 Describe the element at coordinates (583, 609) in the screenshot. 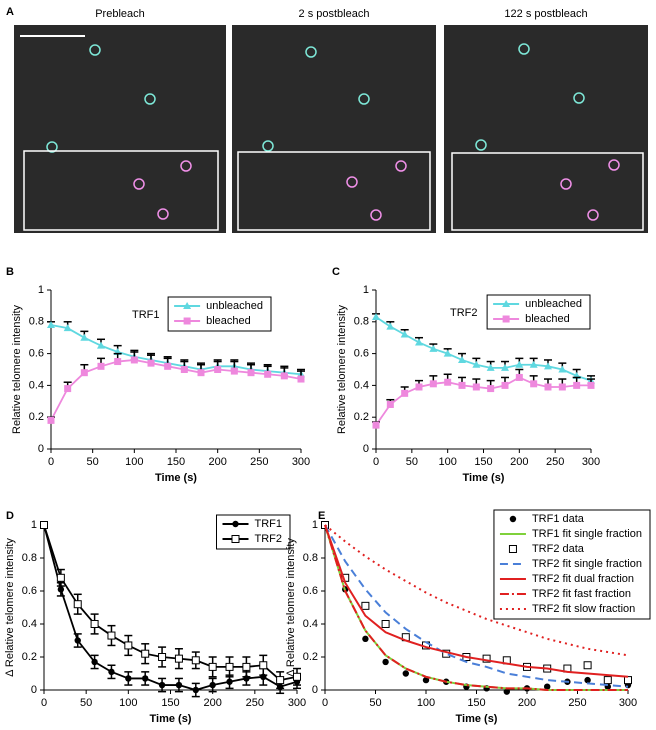

I see `legend-label: TRF2 fit slow fraction` at that location.